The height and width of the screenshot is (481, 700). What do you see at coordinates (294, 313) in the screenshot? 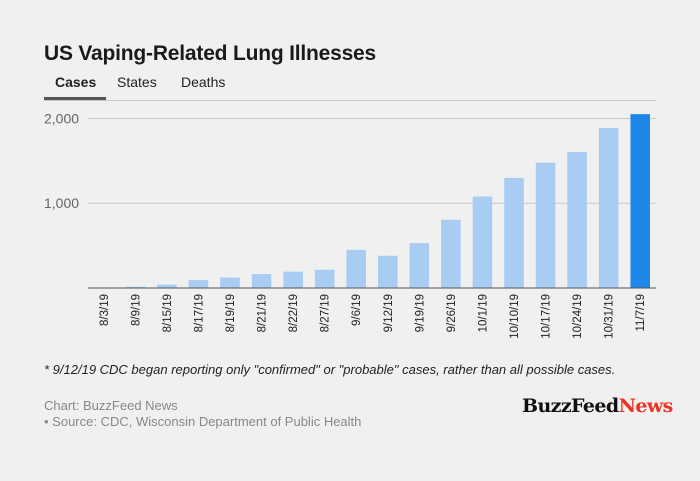
I see `x-tick-label: 8/22/19` at bounding box center [294, 313].